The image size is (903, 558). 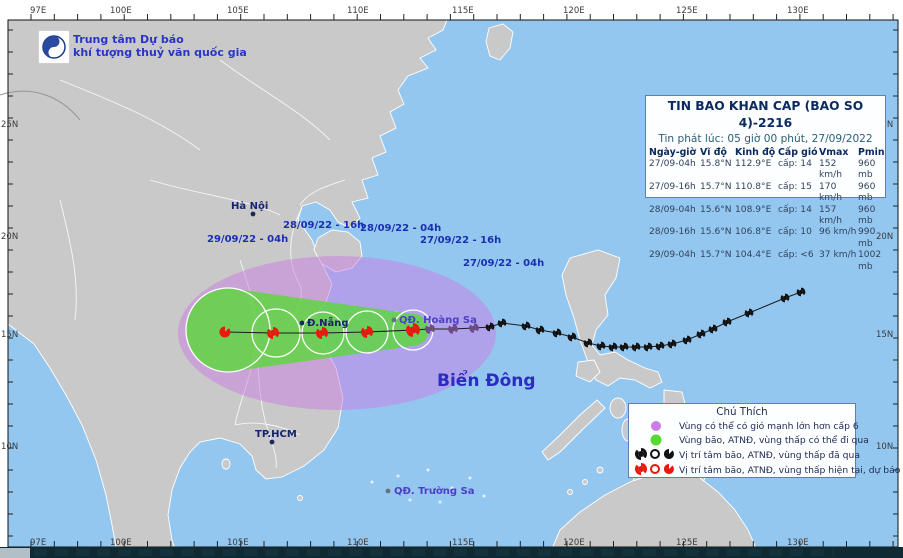 I want to click on lon-label-bottom: 110E, so click(x=358, y=543).